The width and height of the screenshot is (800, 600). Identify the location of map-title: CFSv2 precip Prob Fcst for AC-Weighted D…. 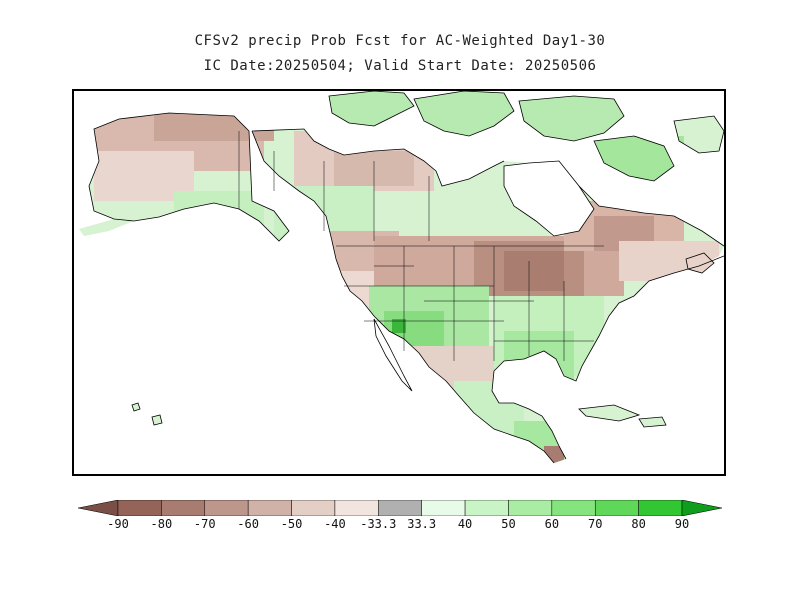
(400, 41).